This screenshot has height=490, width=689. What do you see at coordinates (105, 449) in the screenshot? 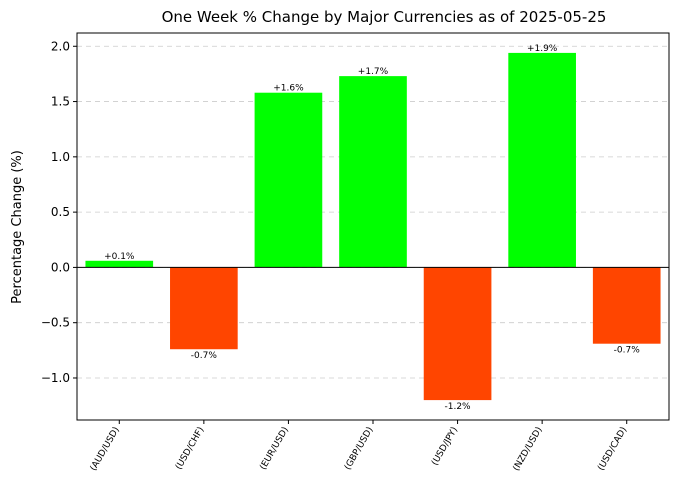
I see `x-tick-label: (AUD/USD)` at bounding box center [105, 449].